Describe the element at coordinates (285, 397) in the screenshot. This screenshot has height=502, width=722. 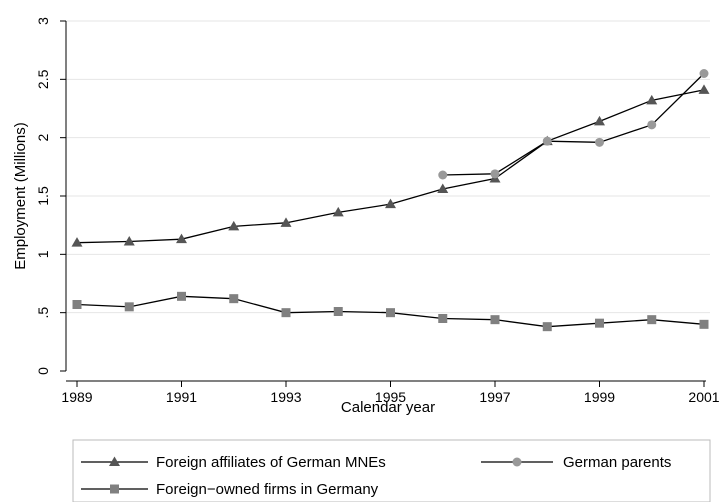
I see `x-tick-label: 1993` at that location.